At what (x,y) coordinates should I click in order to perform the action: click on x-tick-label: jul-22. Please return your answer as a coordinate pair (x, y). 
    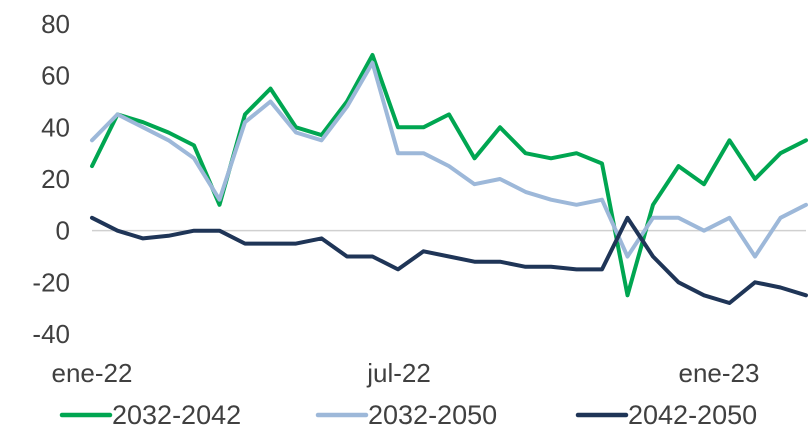
    Looking at the image, I should click on (398, 373).